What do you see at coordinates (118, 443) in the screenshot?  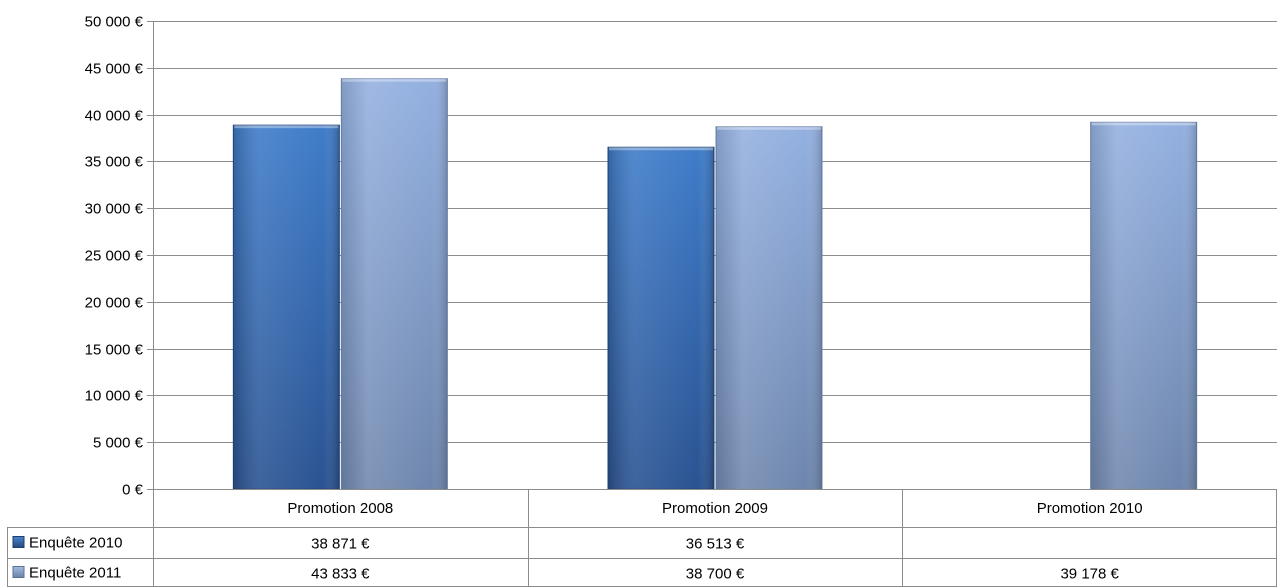 I see `y-tick-label: 5 000 €` at bounding box center [118, 443].